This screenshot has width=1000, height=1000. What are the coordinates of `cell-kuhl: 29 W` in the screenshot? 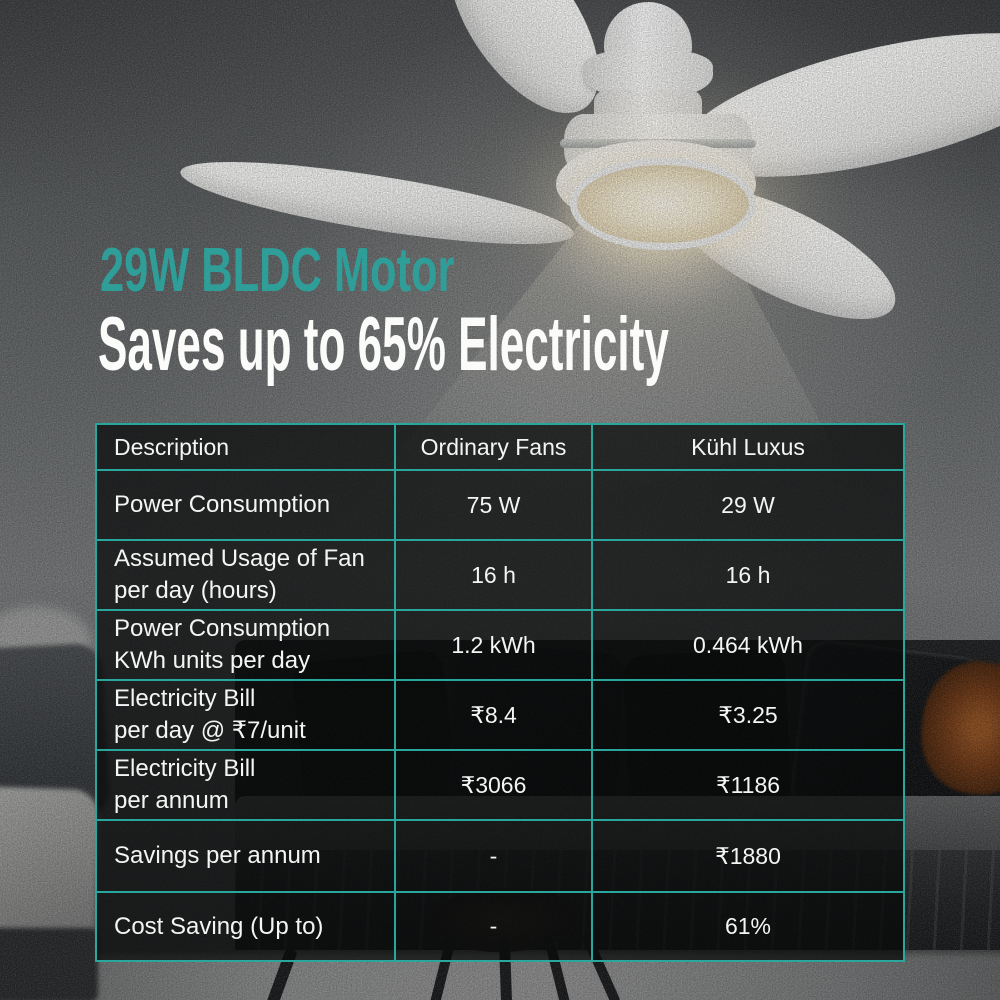 It's located at (748, 506).